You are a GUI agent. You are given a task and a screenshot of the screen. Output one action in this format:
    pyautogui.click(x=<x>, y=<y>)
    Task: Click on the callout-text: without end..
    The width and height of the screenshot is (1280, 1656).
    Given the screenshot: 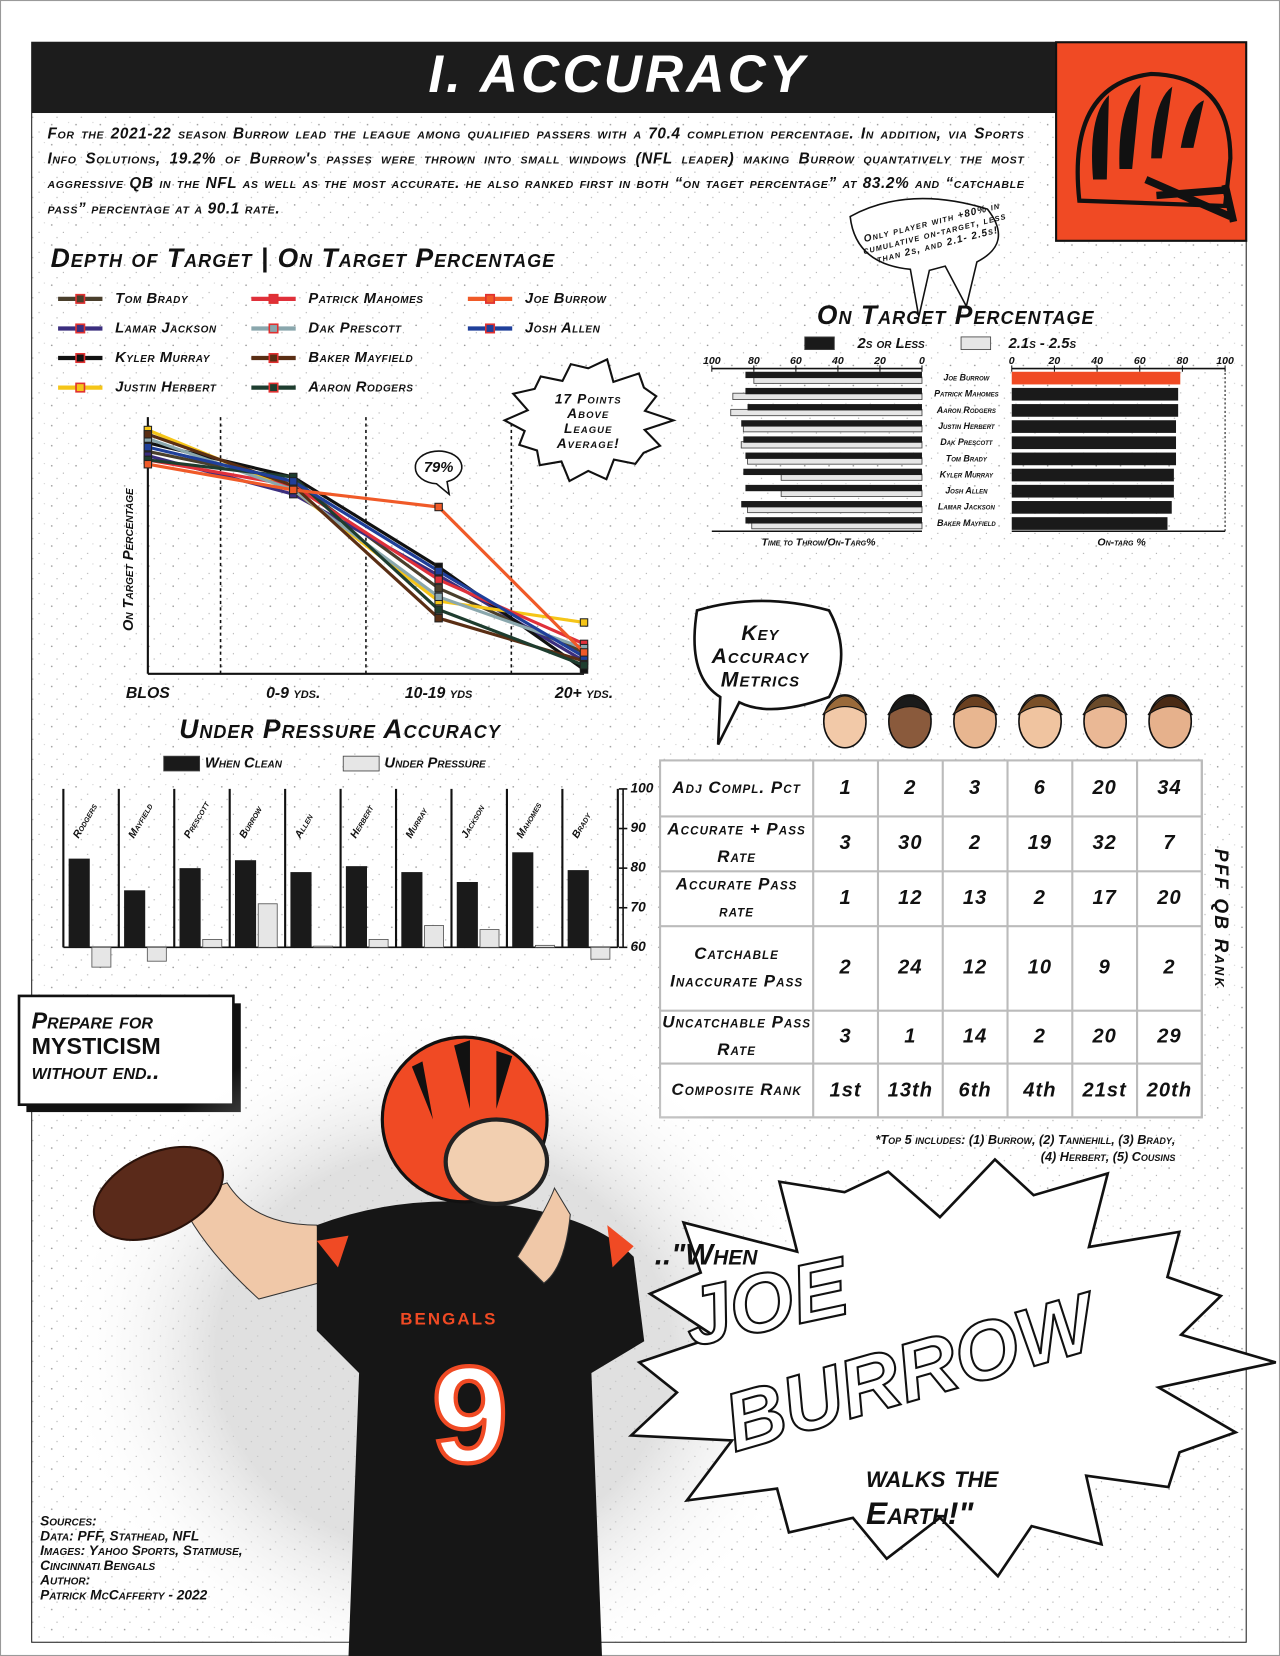 What is the action you would take?
    pyautogui.click(x=96, y=1071)
    